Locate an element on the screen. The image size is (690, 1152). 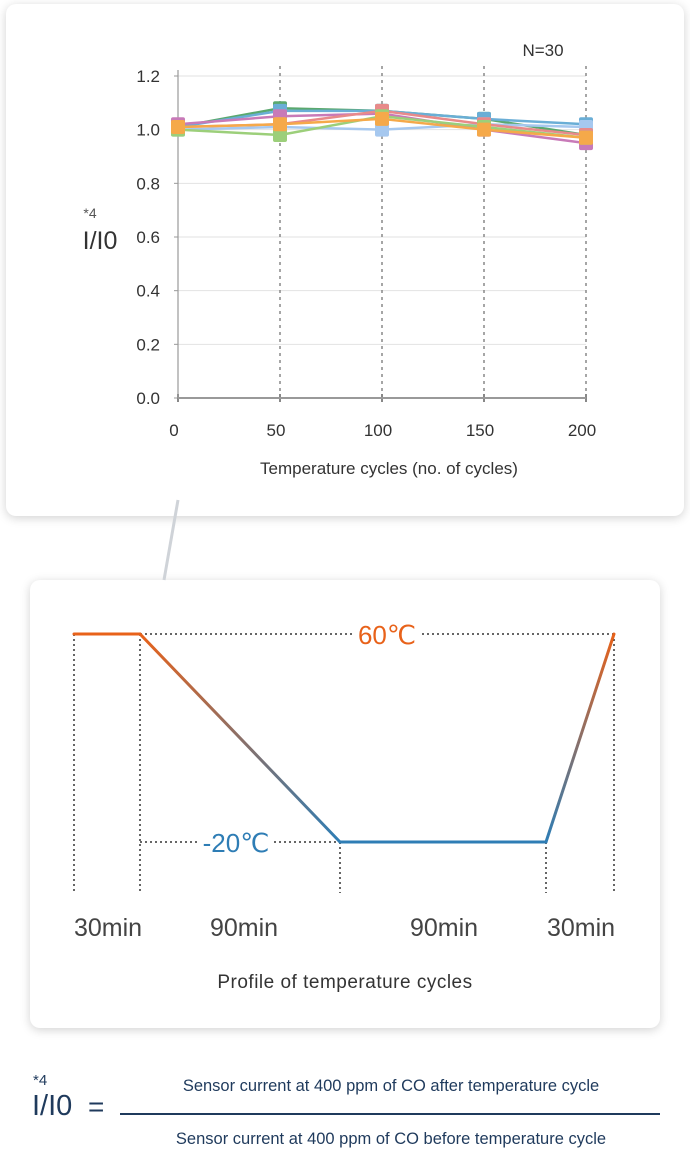
y-axis-superscript: *4 is located at coordinates (89, 213).